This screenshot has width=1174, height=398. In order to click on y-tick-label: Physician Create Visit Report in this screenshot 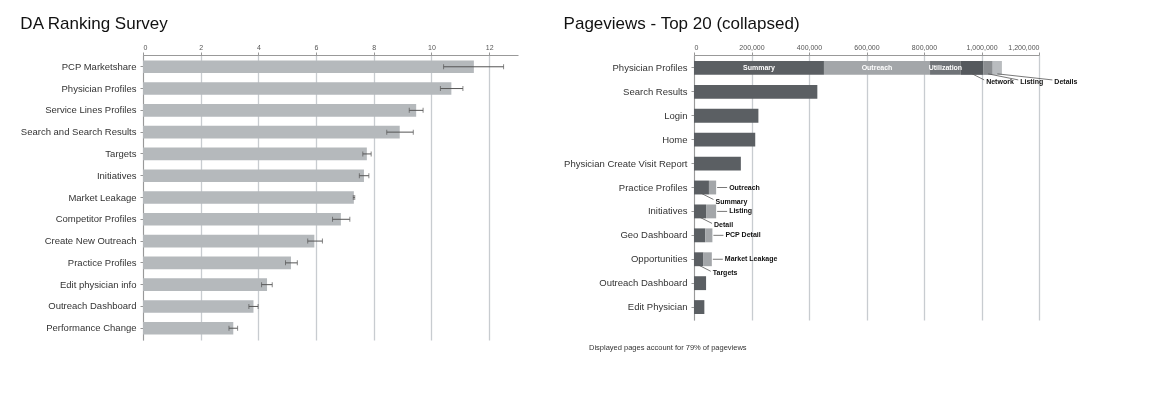, I will do `click(626, 163)`.